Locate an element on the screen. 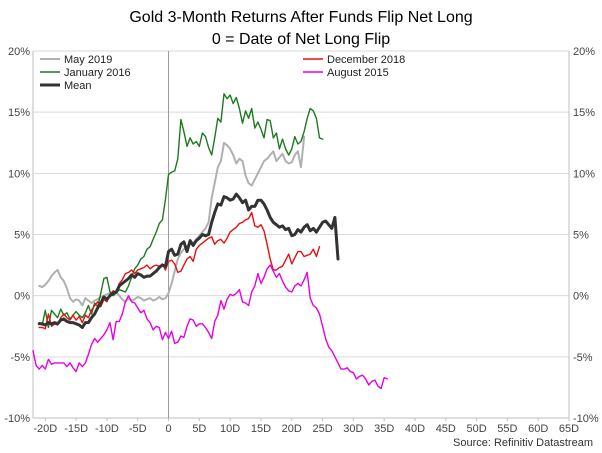 This screenshot has height=453, width=602. y-tick-label-left: 20% is located at coordinates (19, 52).